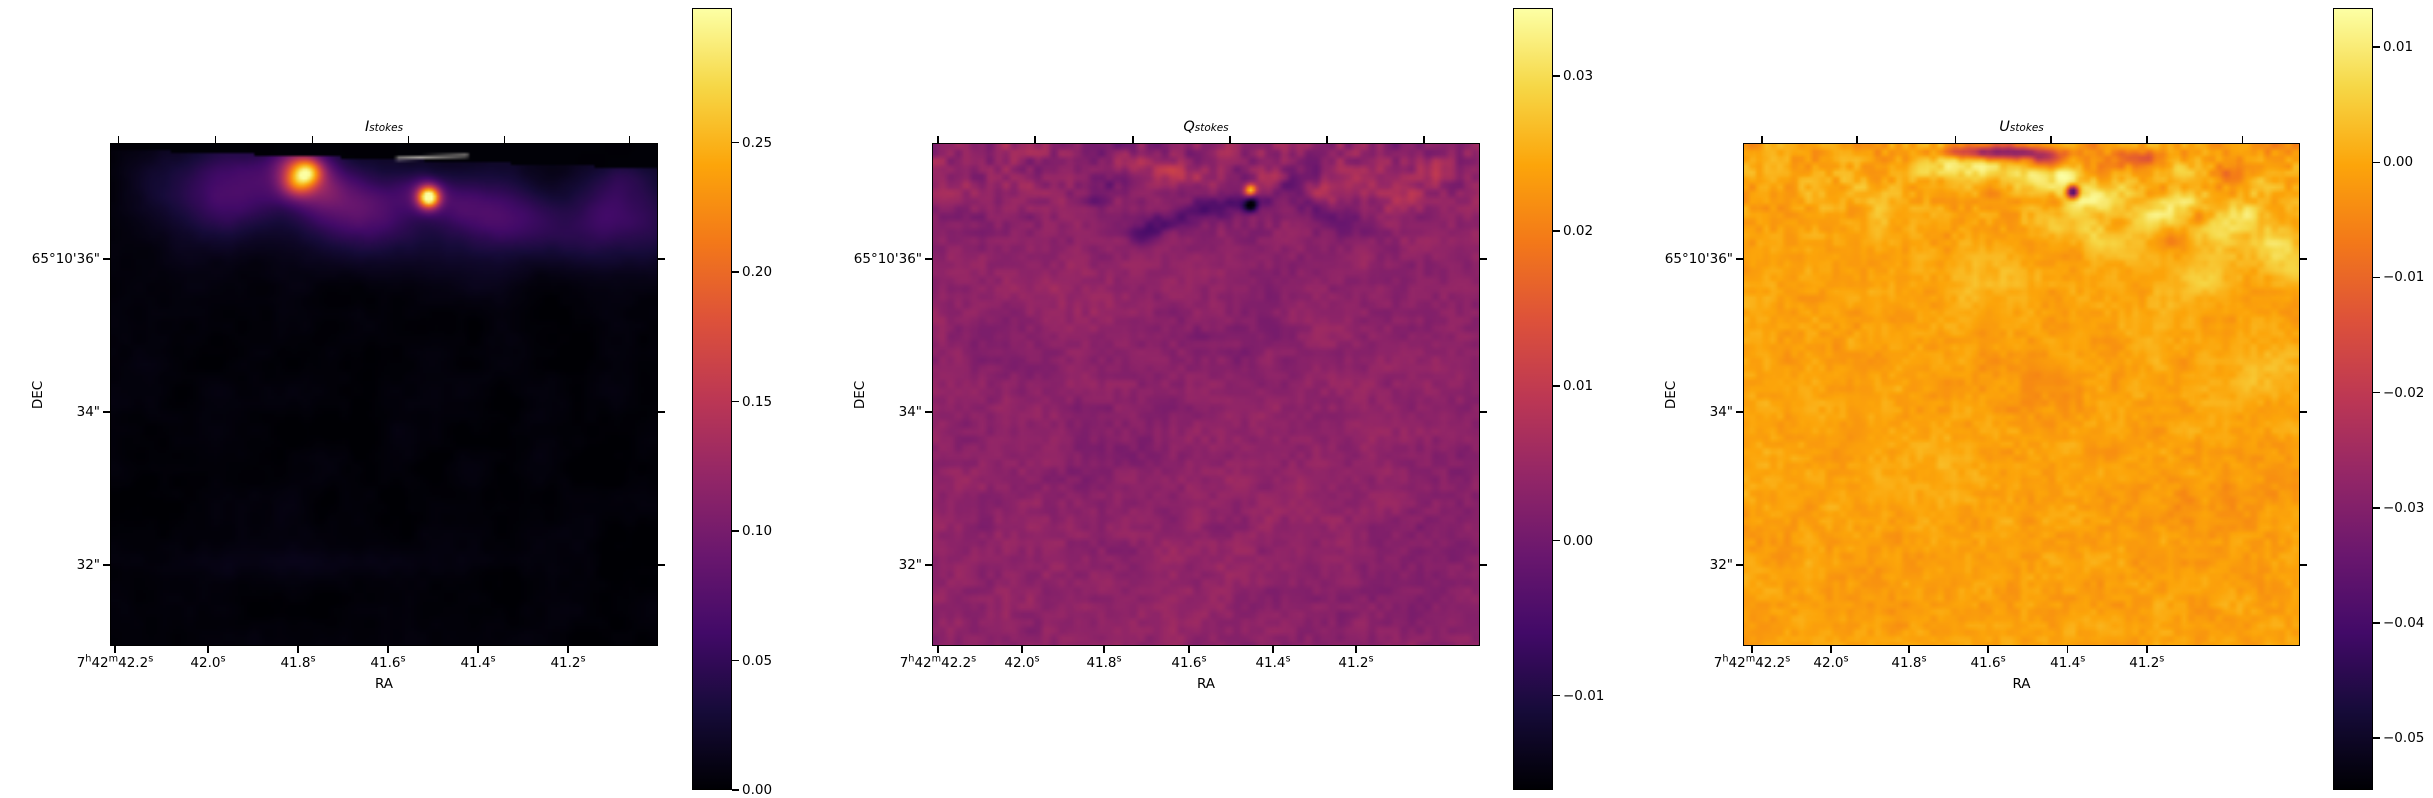 The image size is (2433, 798). What do you see at coordinates (1206, 684) in the screenshot?
I see `Q-stokes-xaxis-label: RA` at bounding box center [1206, 684].